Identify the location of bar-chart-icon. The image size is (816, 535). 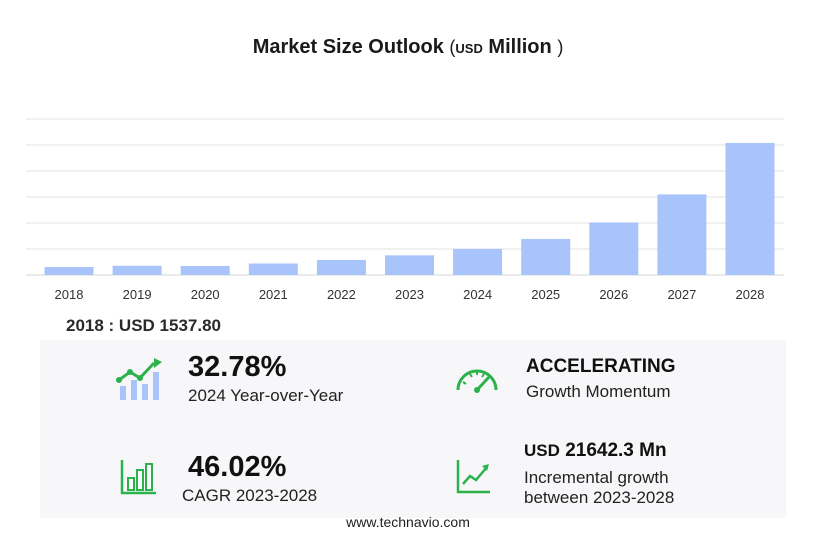
(138, 477).